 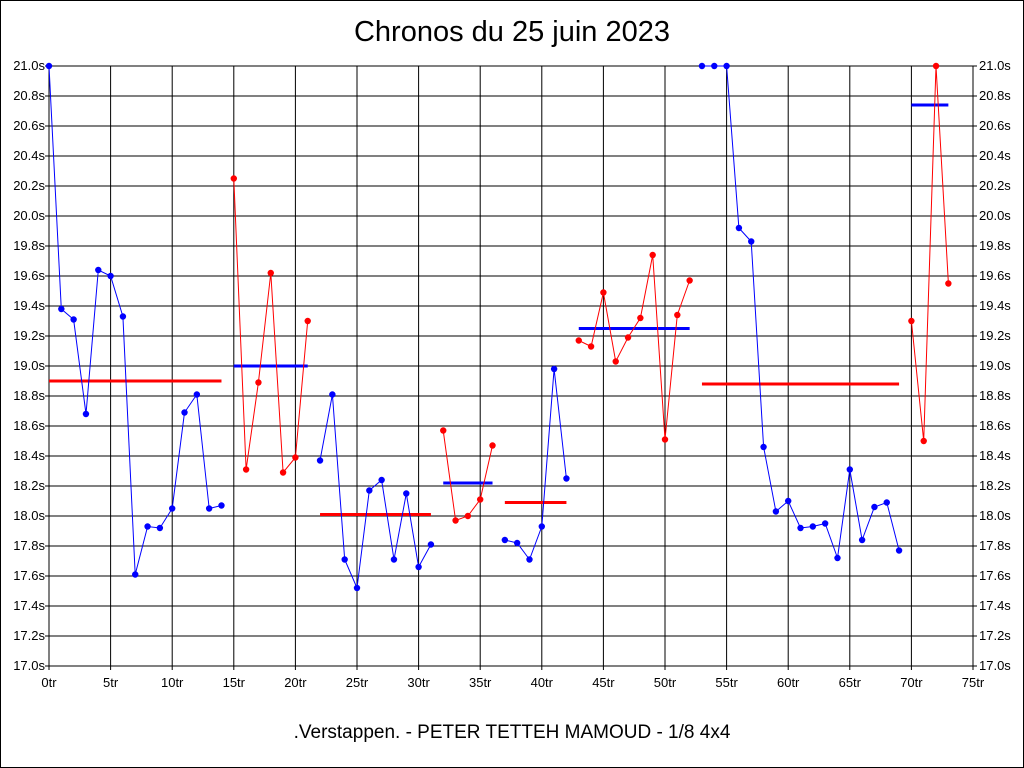 What do you see at coordinates (29, 605) in the screenshot?
I see `y-tick-label-left: 17.4s` at bounding box center [29, 605].